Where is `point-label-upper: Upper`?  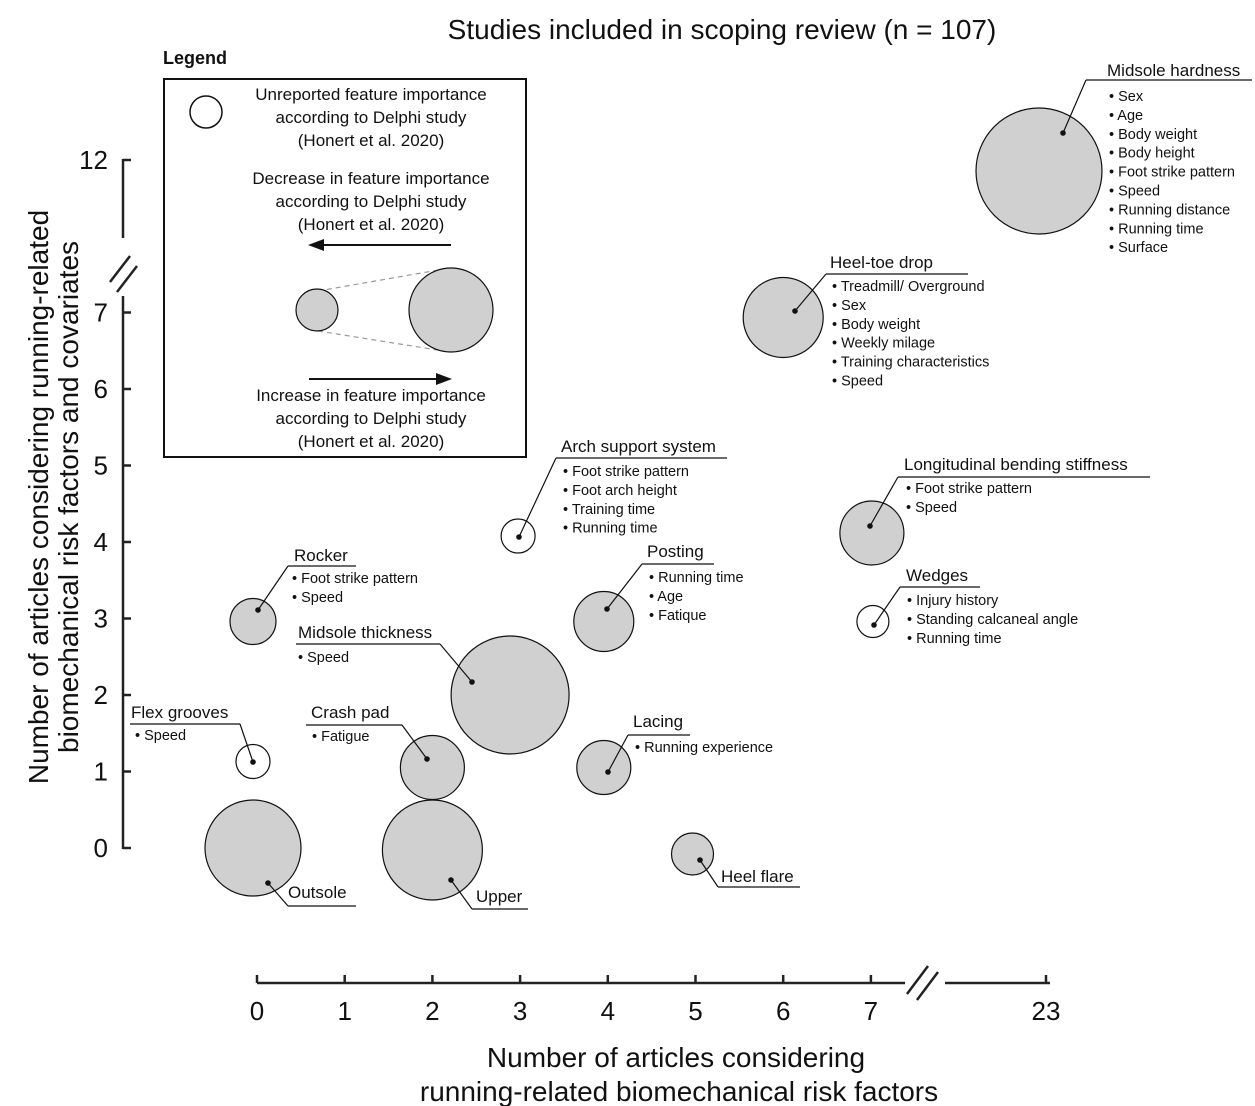 point-label-upper: Upper is located at coordinates (499, 896).